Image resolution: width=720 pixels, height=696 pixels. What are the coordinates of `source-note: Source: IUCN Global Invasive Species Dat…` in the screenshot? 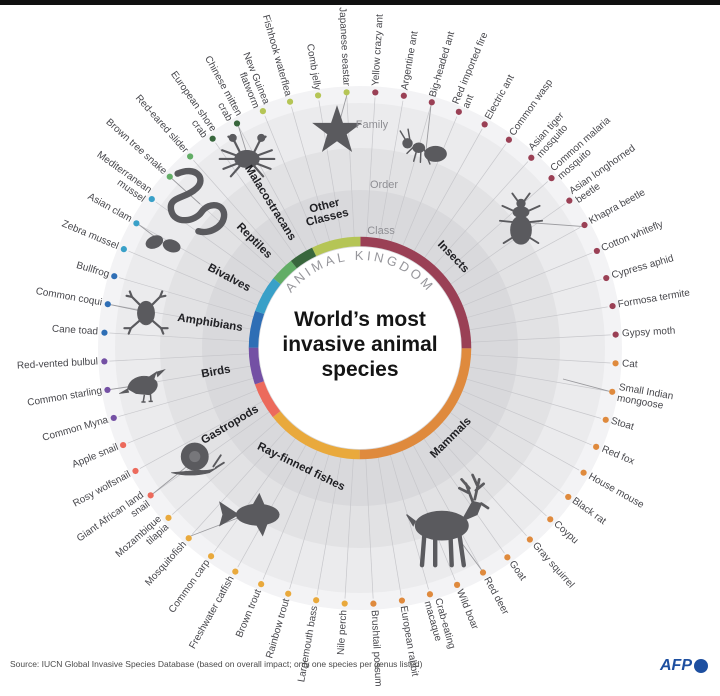 It's located at (216, 664).